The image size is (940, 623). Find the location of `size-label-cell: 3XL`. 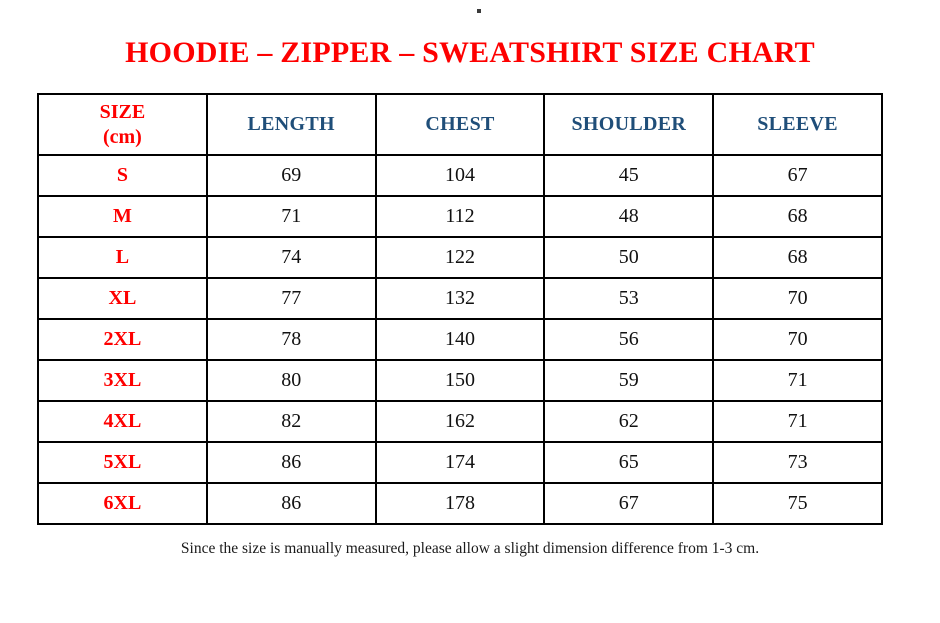

size-label-cell: 3XL is located at coordinates (122, 380).